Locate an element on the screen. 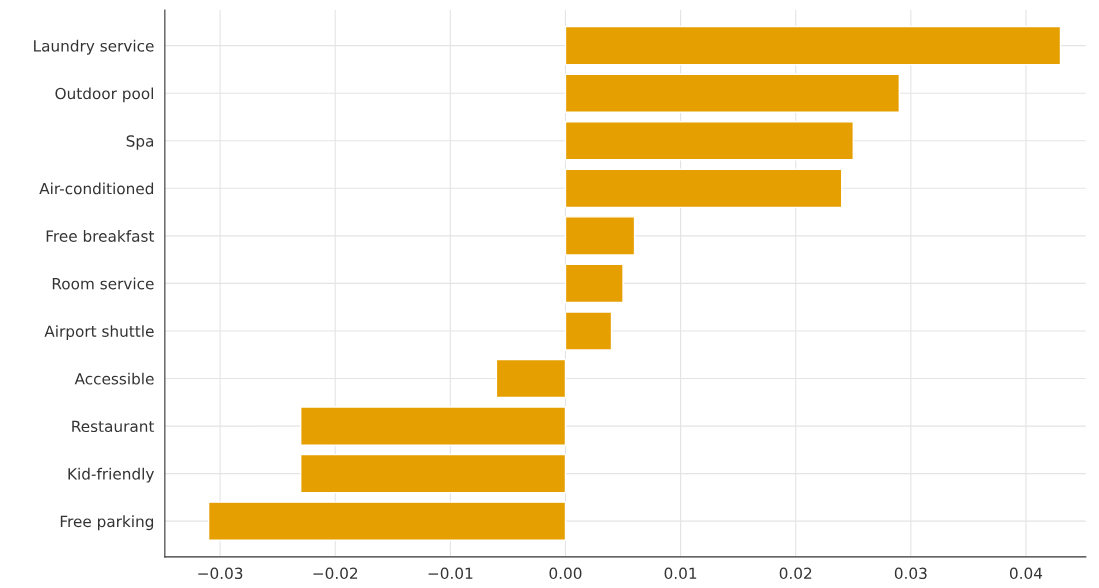  y-tick-label: Airport shuttle is located at coordinates (99, 332).